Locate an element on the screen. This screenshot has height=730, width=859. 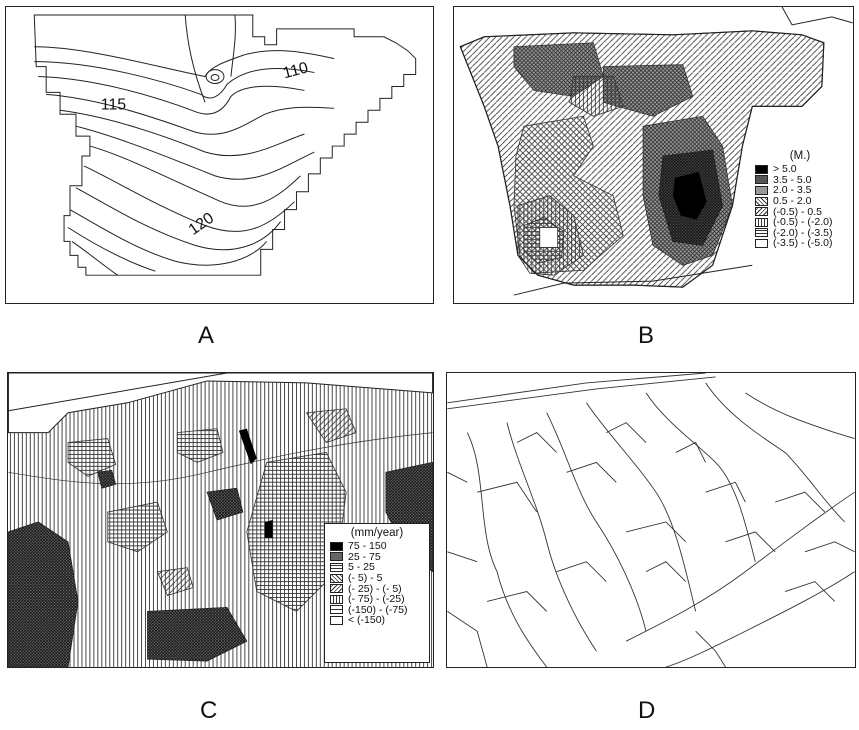
legend-c-text: < (-150) is located at coordinates (367, 620).